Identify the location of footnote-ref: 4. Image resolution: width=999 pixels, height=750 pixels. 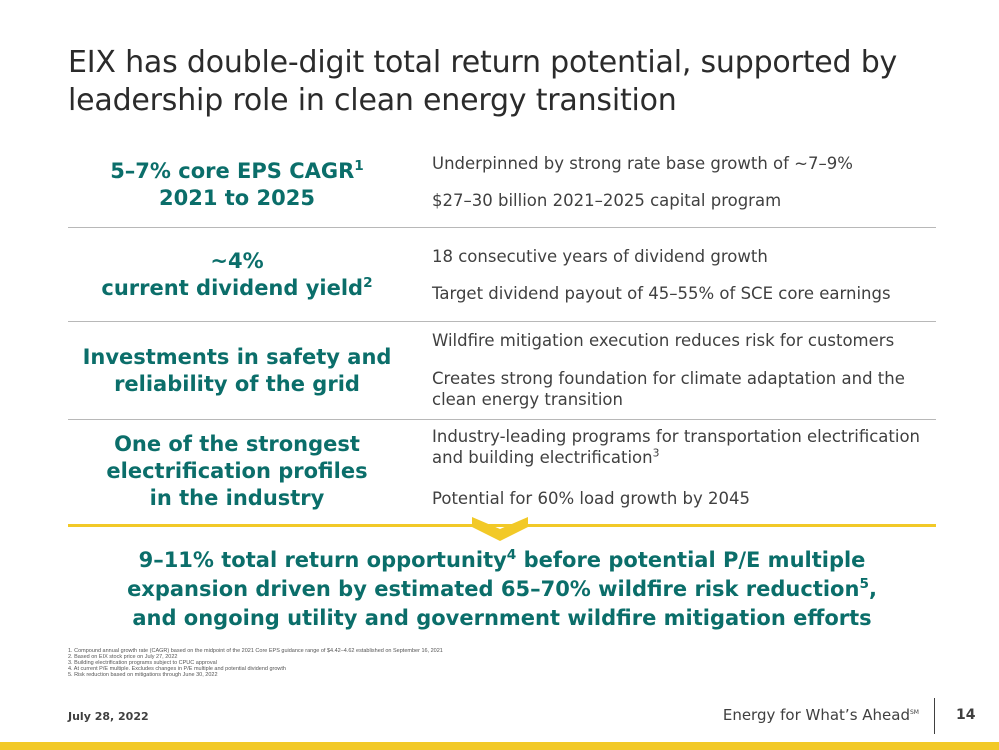
(511, 555).